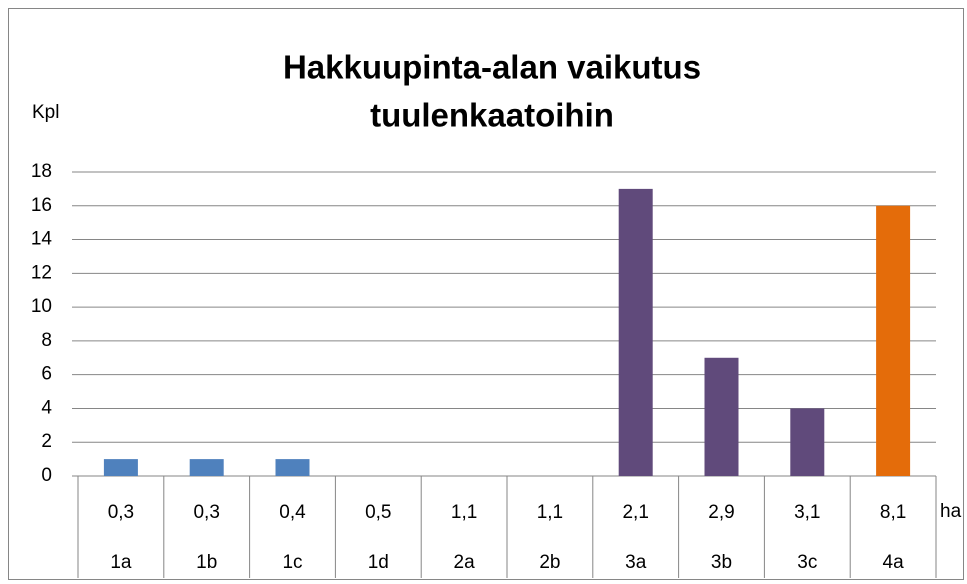  Describe the element at coordinates (465, 562) in the screenshot. I see `x-tick-label: 2a` at that location.